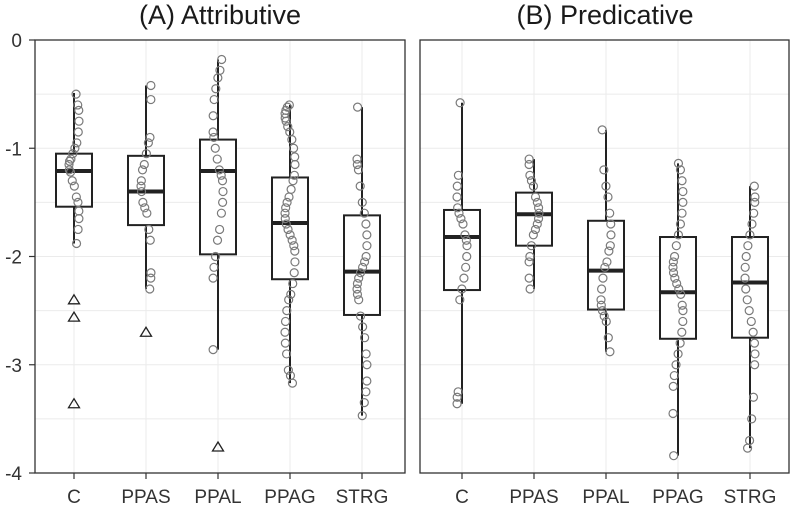 The image size is (792, 508). Describe the element at coordinates (218, 253) in the screenshot. I see `box-ppal` at that location.